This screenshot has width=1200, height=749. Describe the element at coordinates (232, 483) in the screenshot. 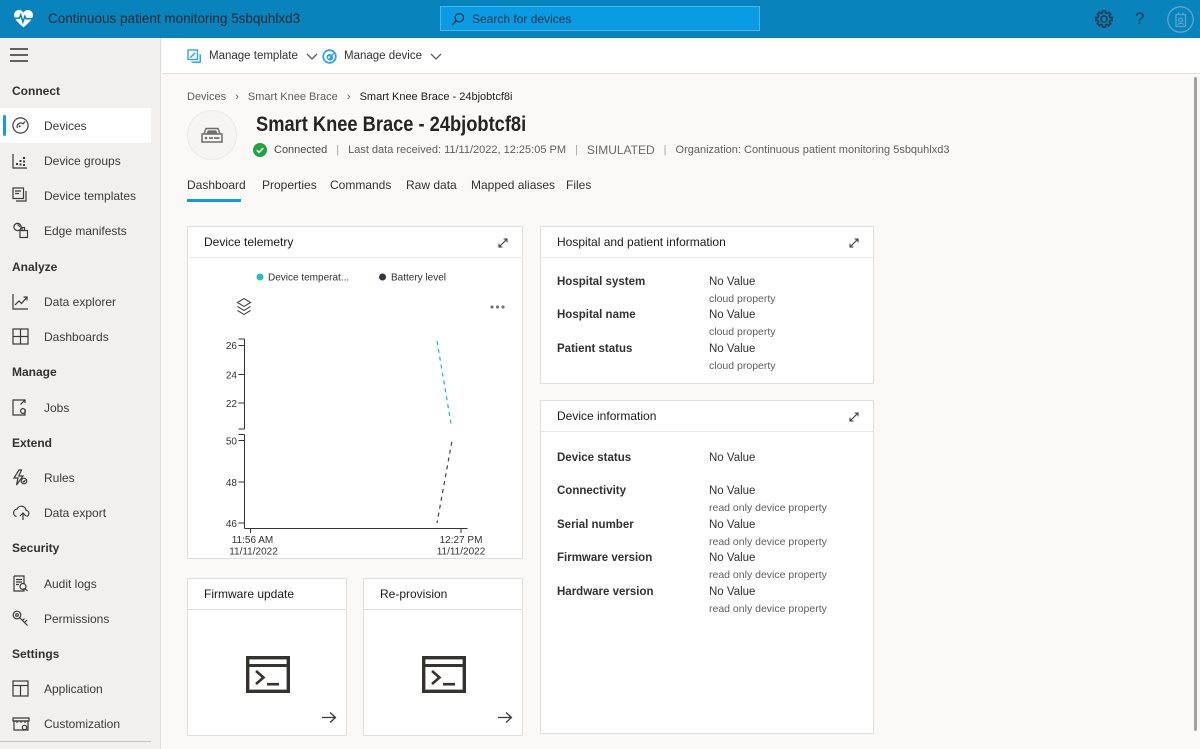

I see `svg-text: 48` at that location.